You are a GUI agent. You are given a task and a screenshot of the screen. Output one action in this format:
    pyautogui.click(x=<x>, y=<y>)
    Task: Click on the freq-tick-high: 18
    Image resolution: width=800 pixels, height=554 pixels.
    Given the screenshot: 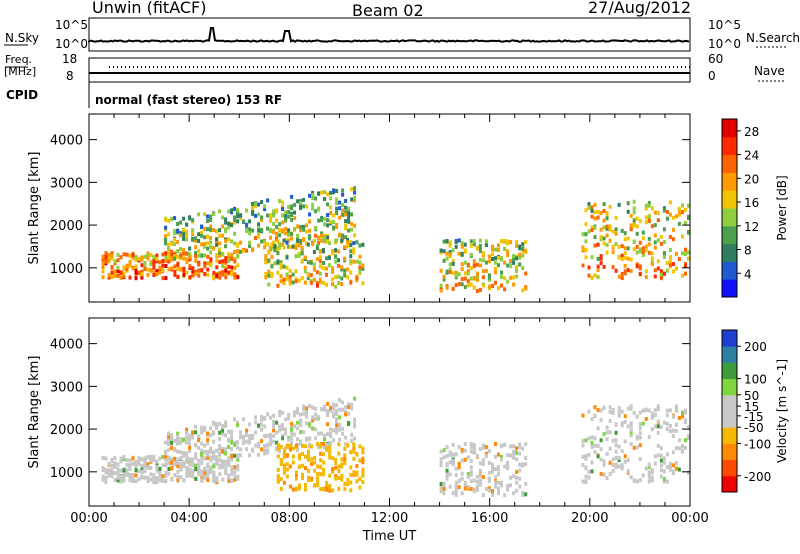 What is the action you would take?
    pyautogui.click(x=70, y=59)
    